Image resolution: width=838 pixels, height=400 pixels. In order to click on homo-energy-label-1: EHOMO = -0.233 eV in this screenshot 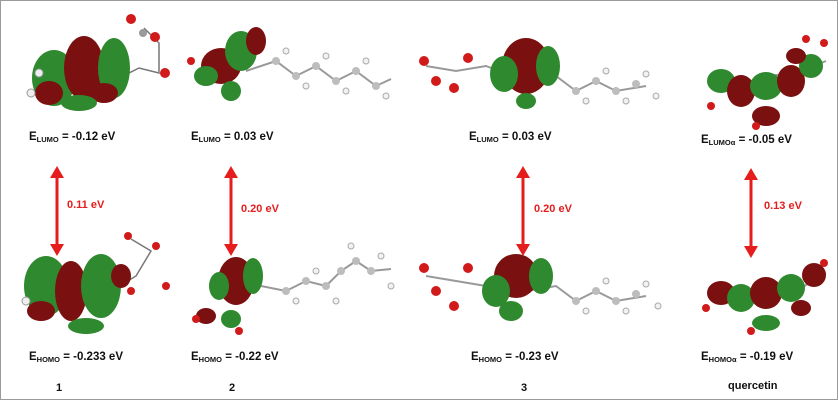, I will do `click(76, 357)`.